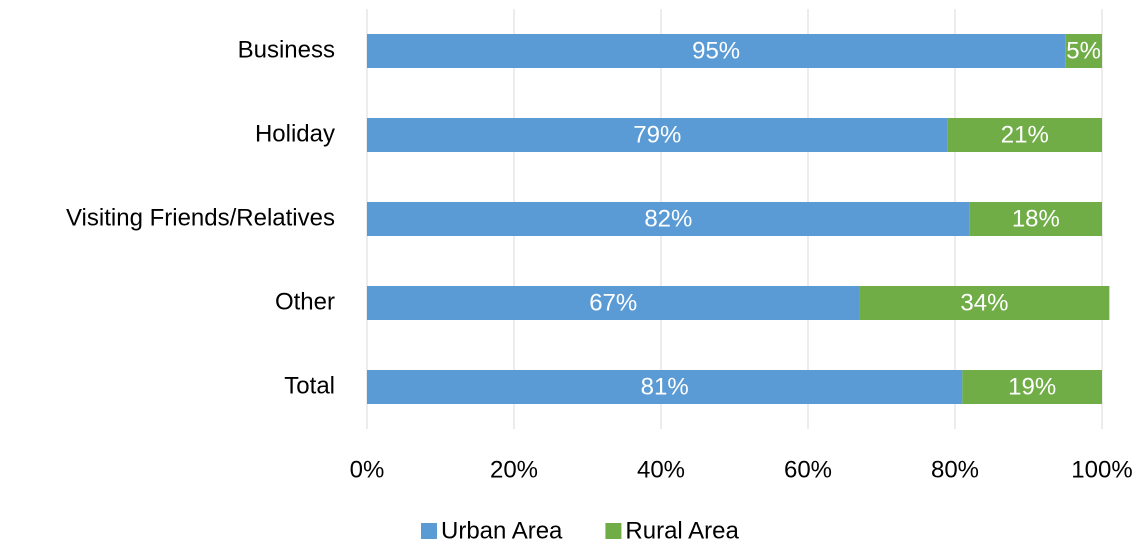 The image size is (1141, 544). I want to click on data-label: 95%, so click(716, 50).